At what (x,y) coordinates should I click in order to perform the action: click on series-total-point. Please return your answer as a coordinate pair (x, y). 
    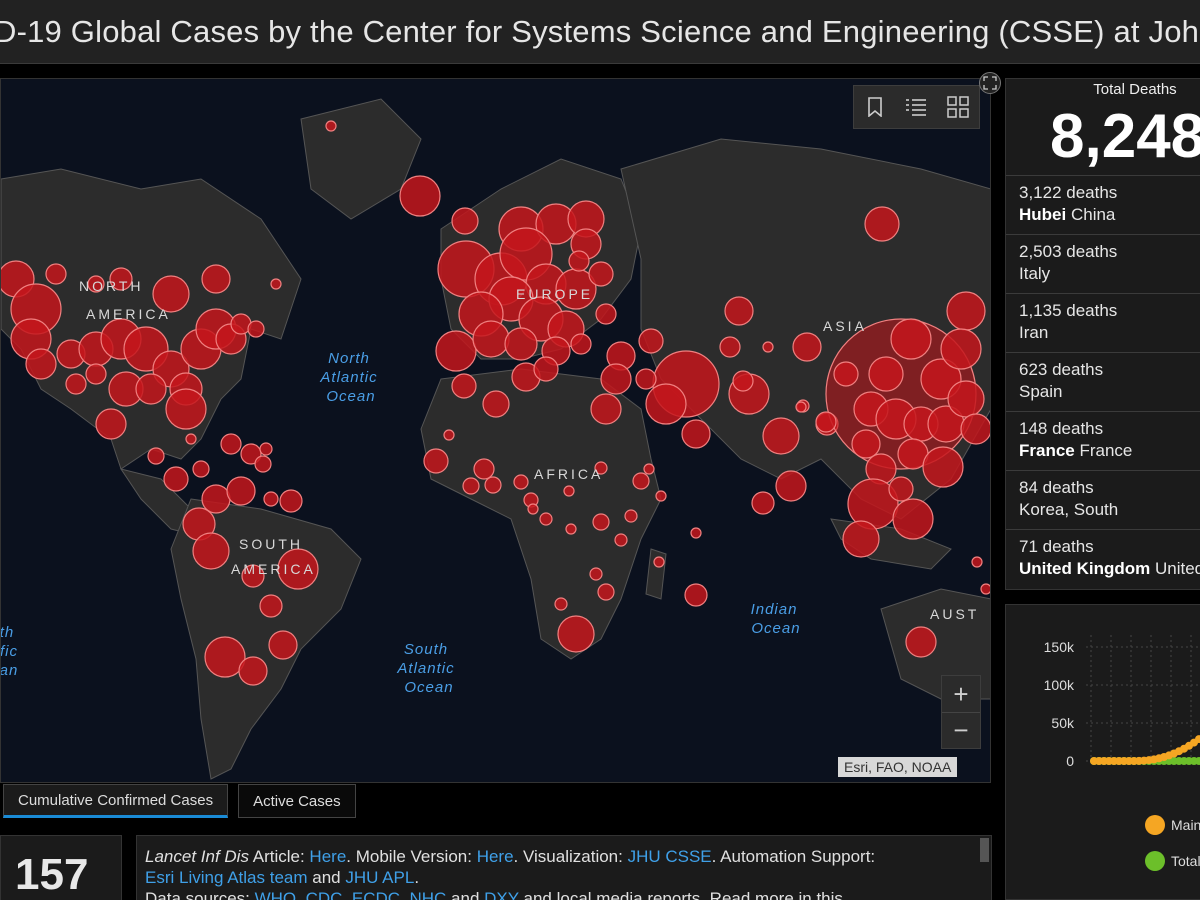
    Looking at the image, I should click on (1197, 761).